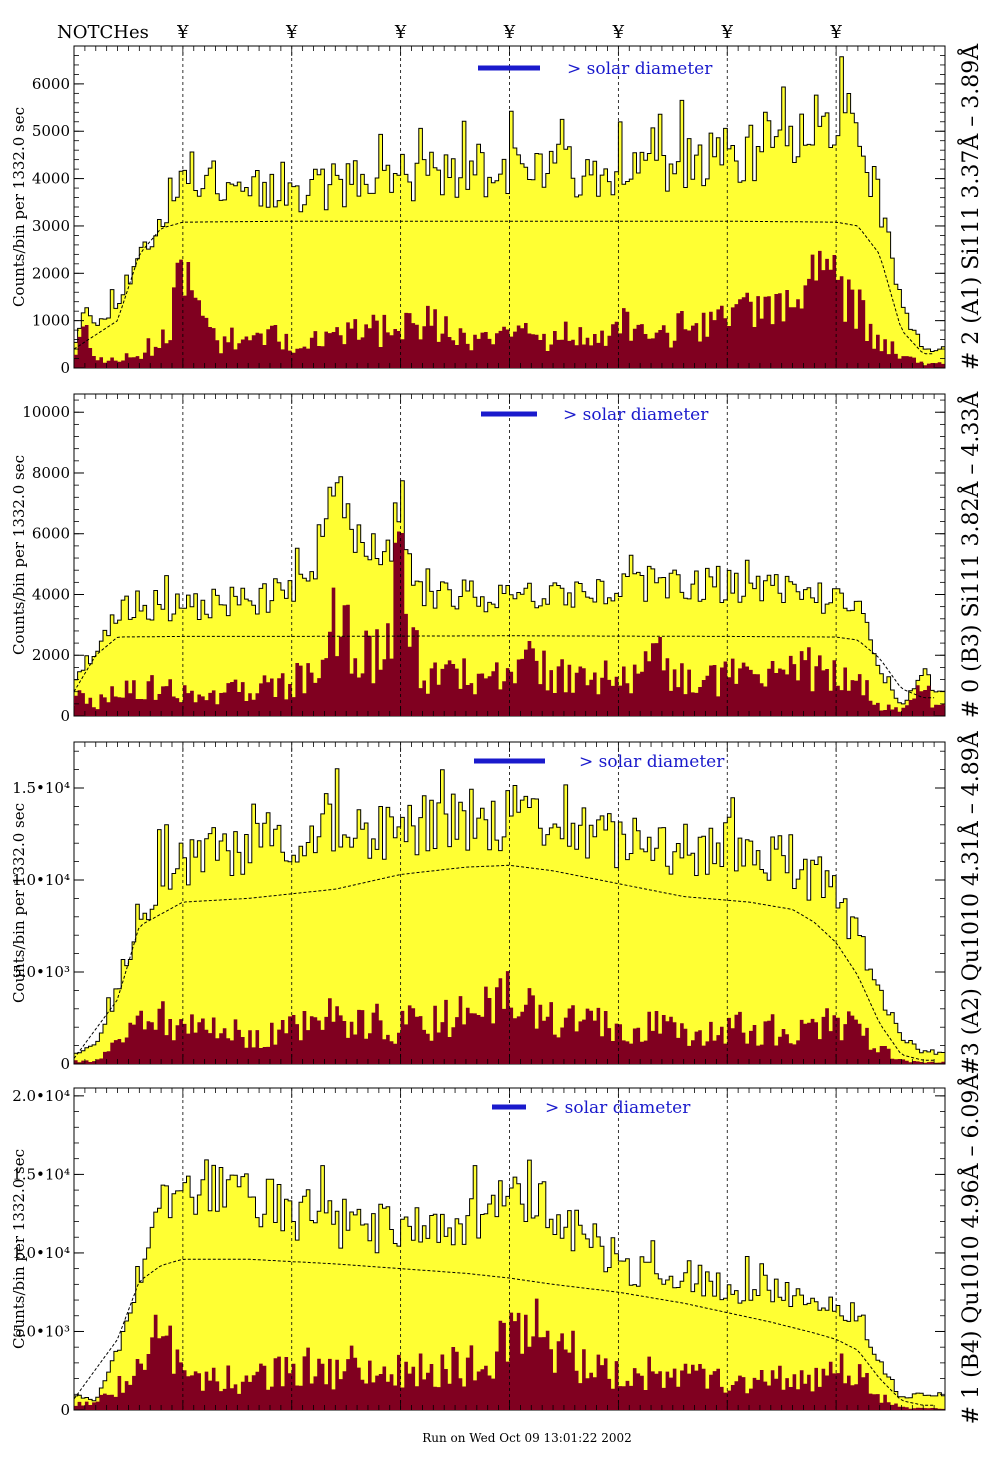  What do you see at coordinates (970, 902) in the screenshot?
I see `panel-title: #3 (A2) Qu1010 4.31Å – 4.89Å` at bounding box center [970, 902].